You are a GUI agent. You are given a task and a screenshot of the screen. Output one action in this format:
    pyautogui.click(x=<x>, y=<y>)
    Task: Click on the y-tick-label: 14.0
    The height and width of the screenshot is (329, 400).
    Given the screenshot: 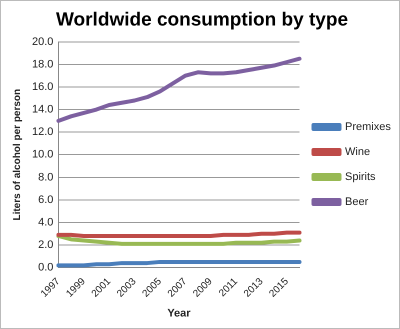 What is the action you would take?
    pyautogui.click(x=43, y=110)
    